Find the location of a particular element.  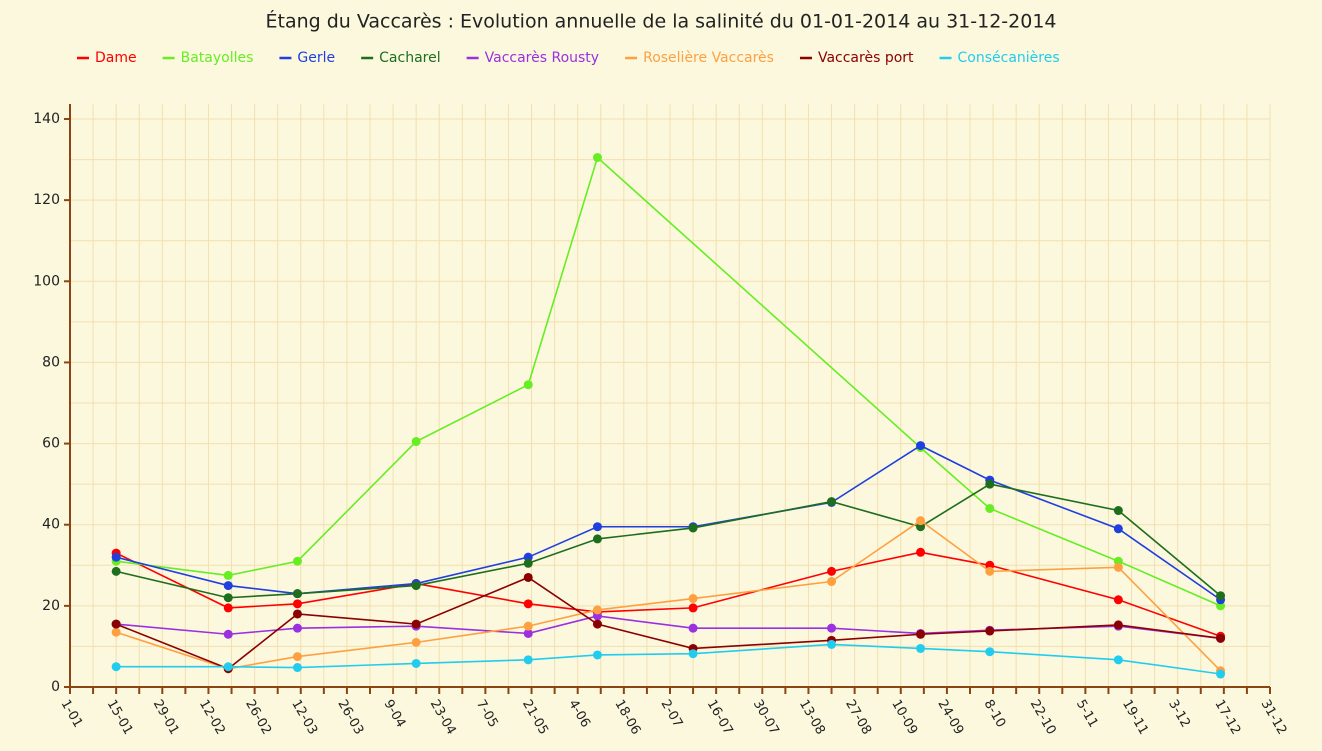

legend-item: Batayolles is located at coordinates (208, 58).